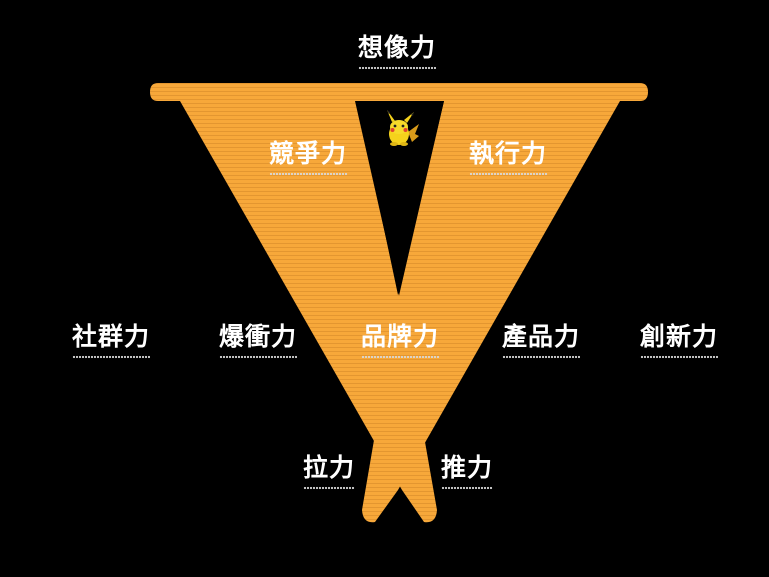  Describe the element at coordinates (308, 158) in the screenshot. I see `label-competitiveness: 競爭力` at that location.